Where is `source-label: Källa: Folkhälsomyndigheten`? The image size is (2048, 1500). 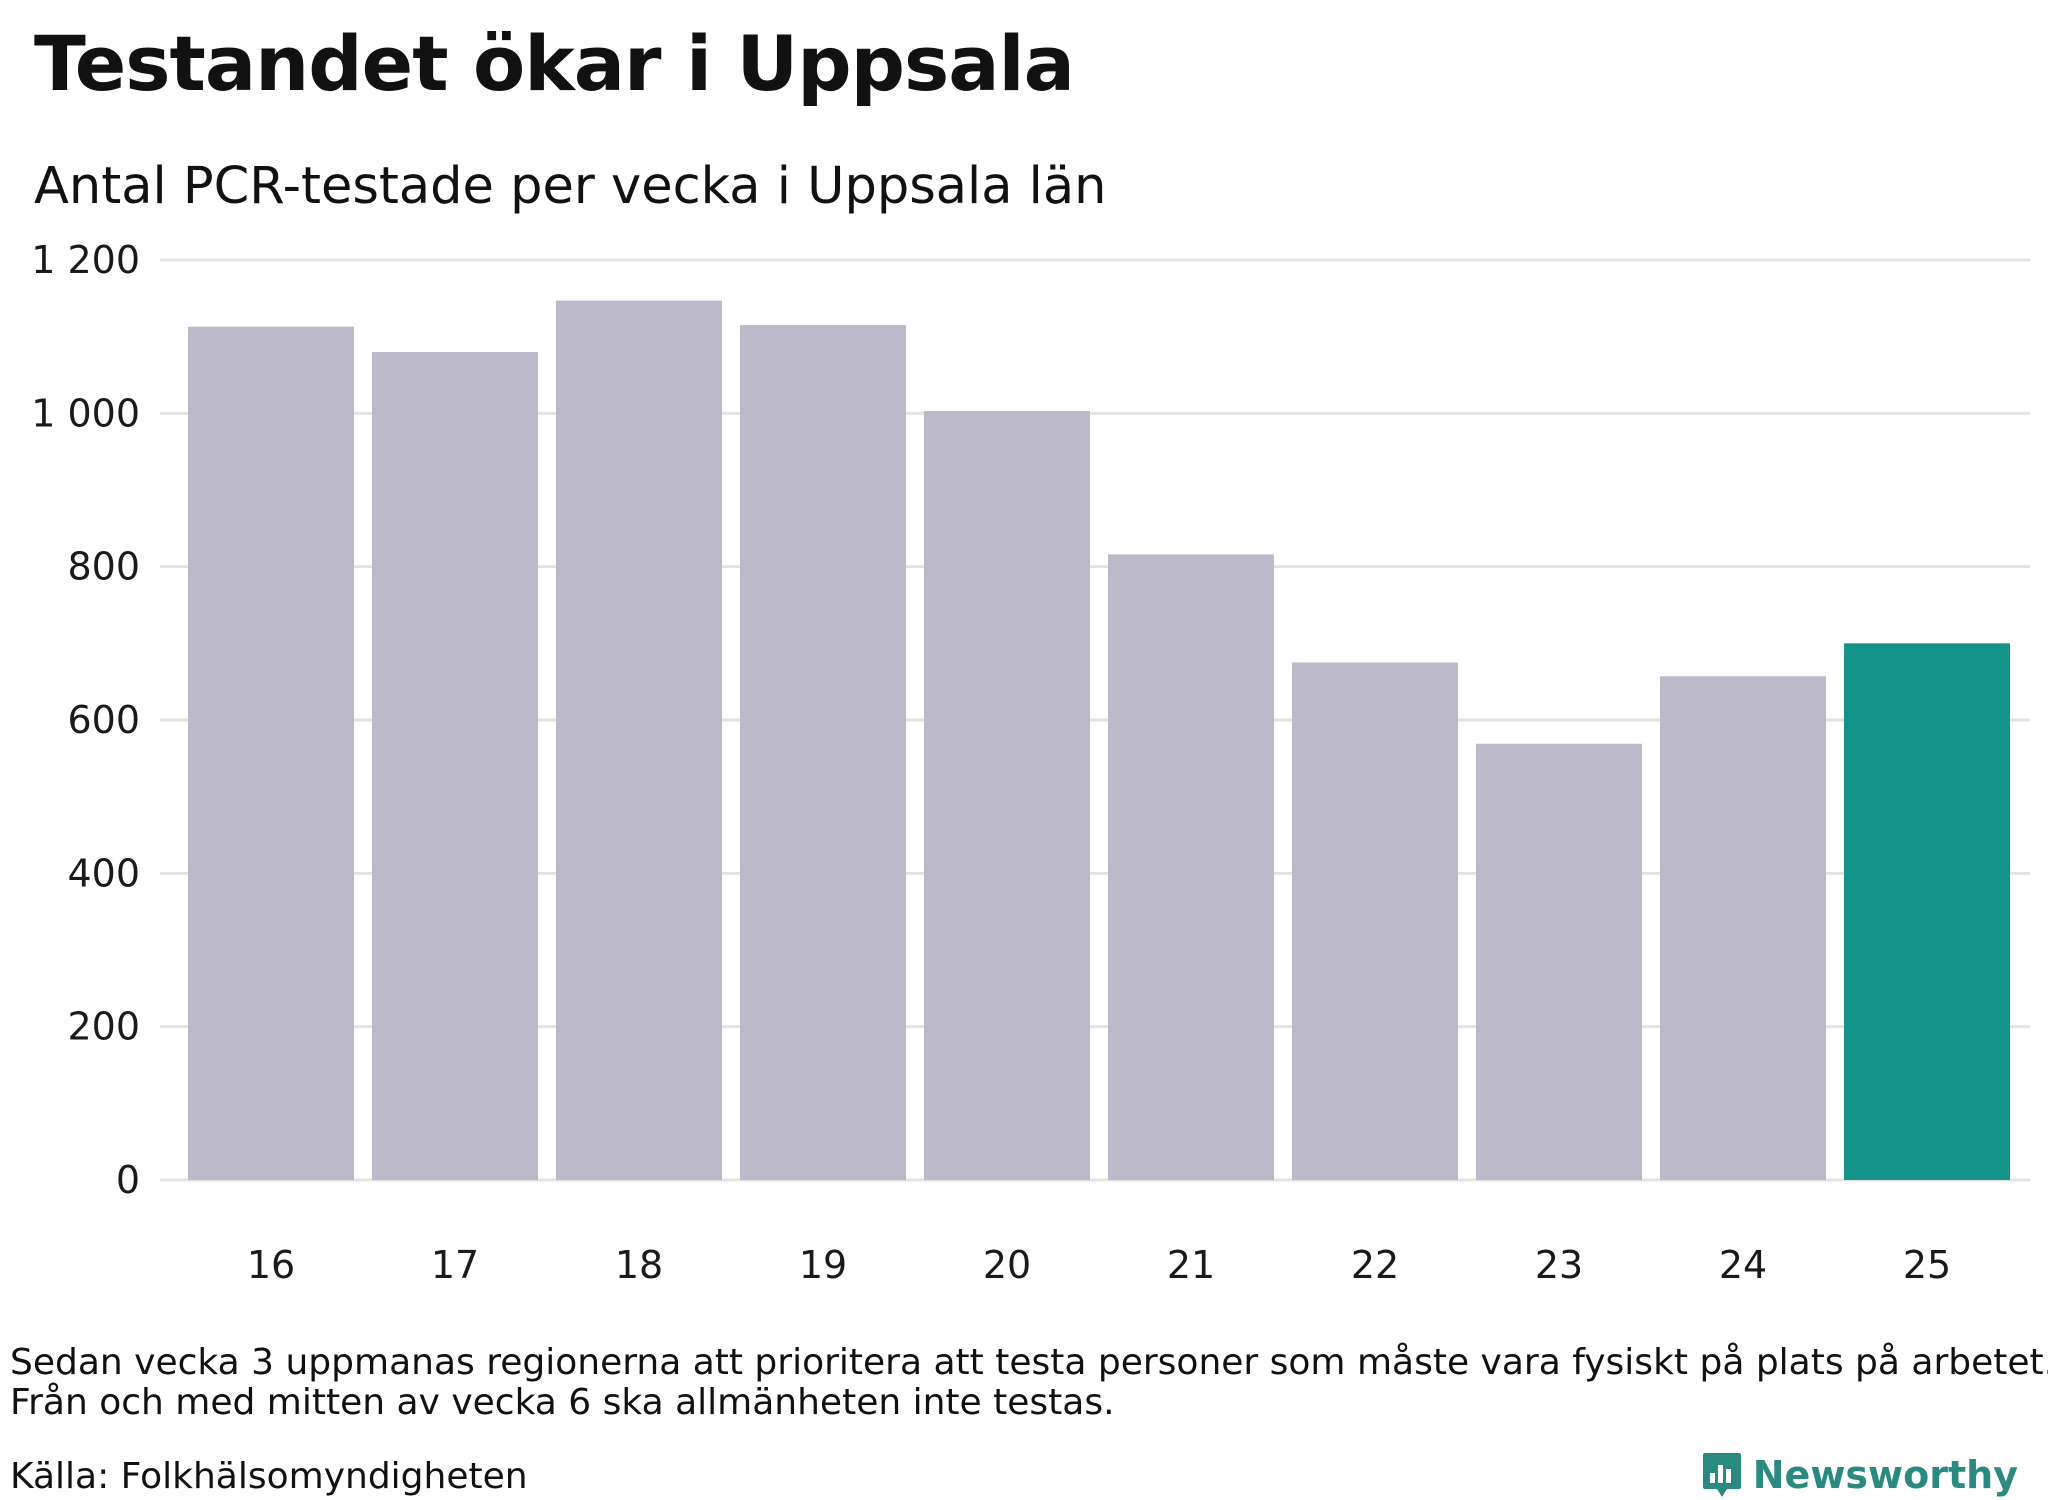 source-label: Källa: Folkhälsomyndigheten is located at coordinates (269, 1476).